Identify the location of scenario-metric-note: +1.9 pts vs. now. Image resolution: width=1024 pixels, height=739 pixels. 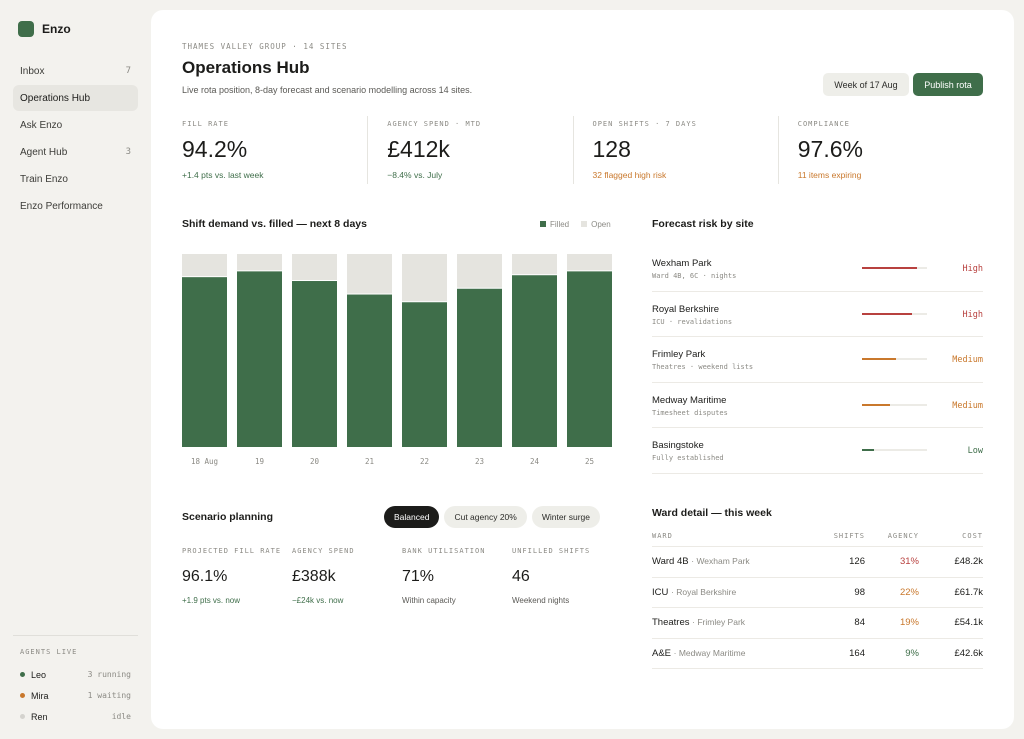
(211, 600).